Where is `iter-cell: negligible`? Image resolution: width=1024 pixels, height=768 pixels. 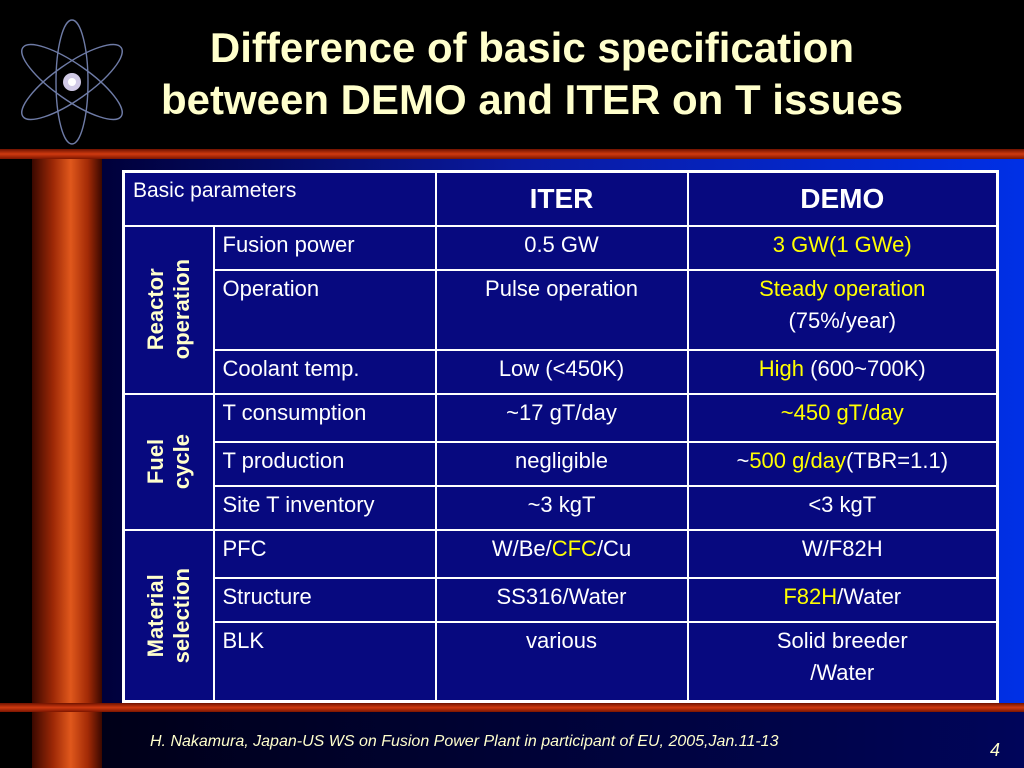
iter-cell: negligible is located at coordinates (561, 463).